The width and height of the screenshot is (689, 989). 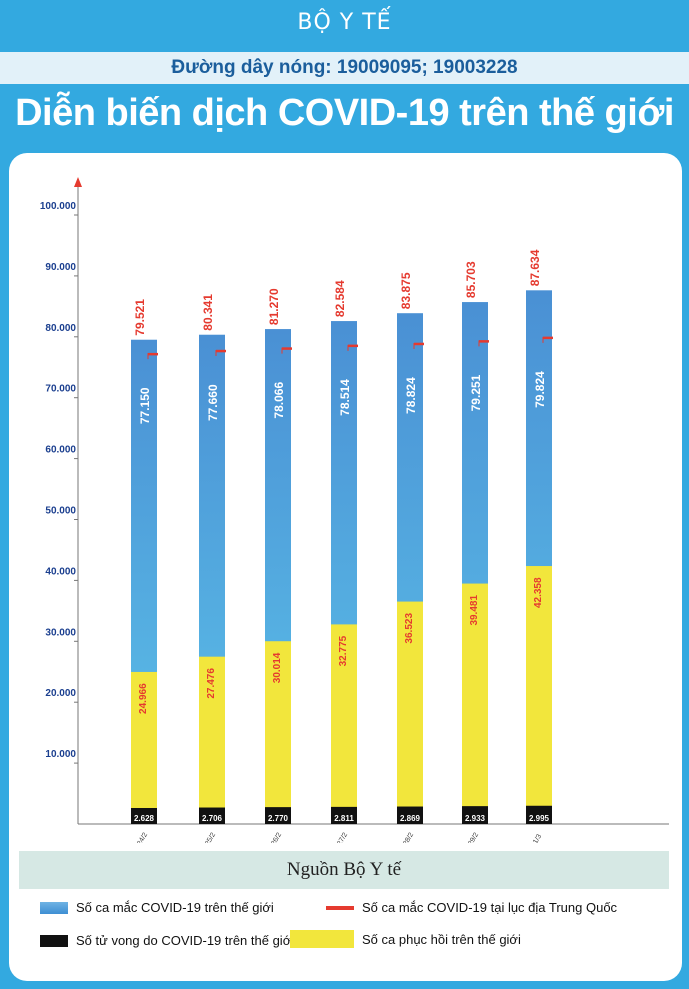 What do you see at coordinates (211, 683) in the screenshot?
I see `recovered-label: 27.476` at bounding box center [211, 683].